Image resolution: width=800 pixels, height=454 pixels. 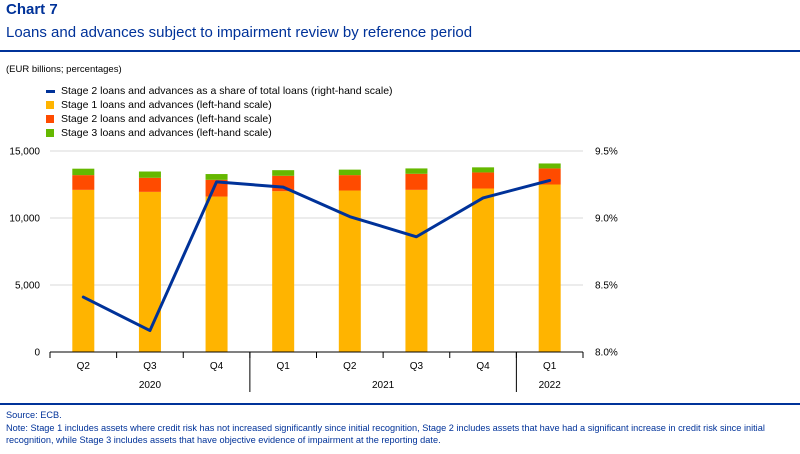 What do you see at coordinates (27, 286) in the screenshot?
I see `y-left-tick-label: 5,000` at bounding box center [27, 286].